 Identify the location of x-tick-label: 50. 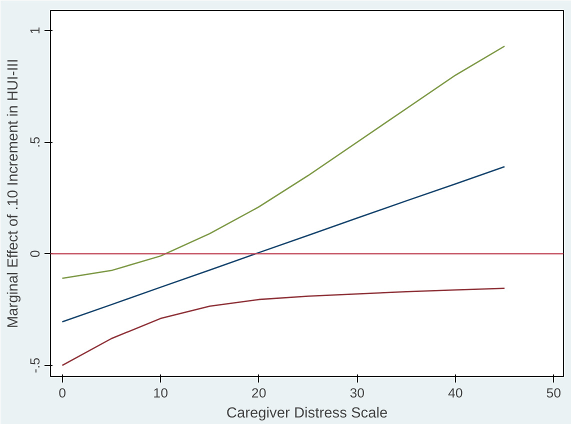
(554, 393).